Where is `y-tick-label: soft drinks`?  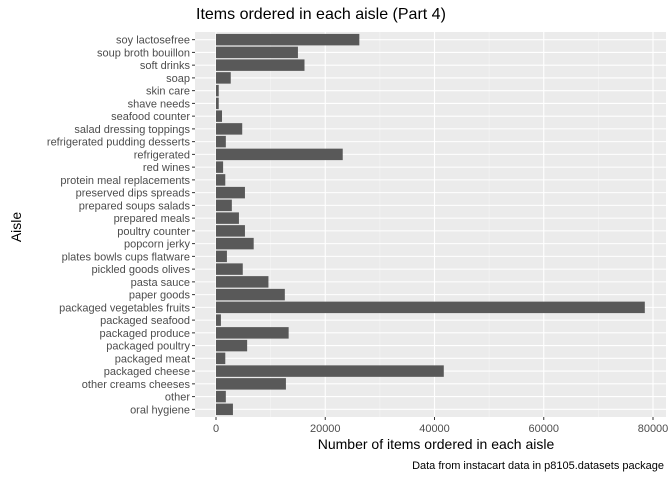
y-tick-label: soft drinks is located at coordinates (165, 66).